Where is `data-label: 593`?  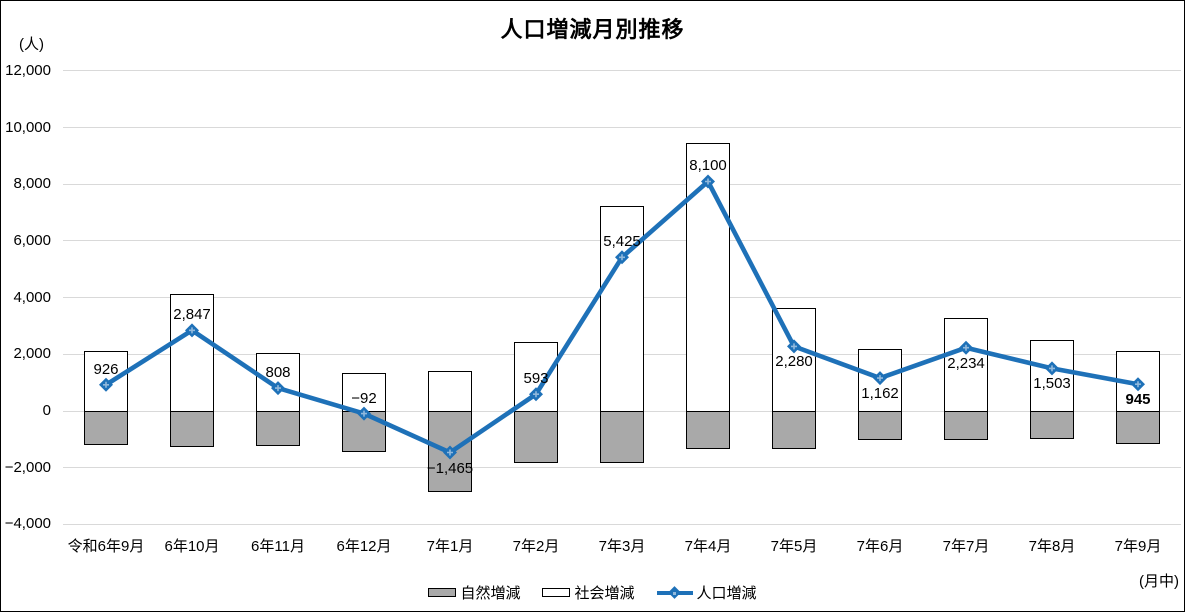
data-label: 593 is located at coordinates (536, 379).